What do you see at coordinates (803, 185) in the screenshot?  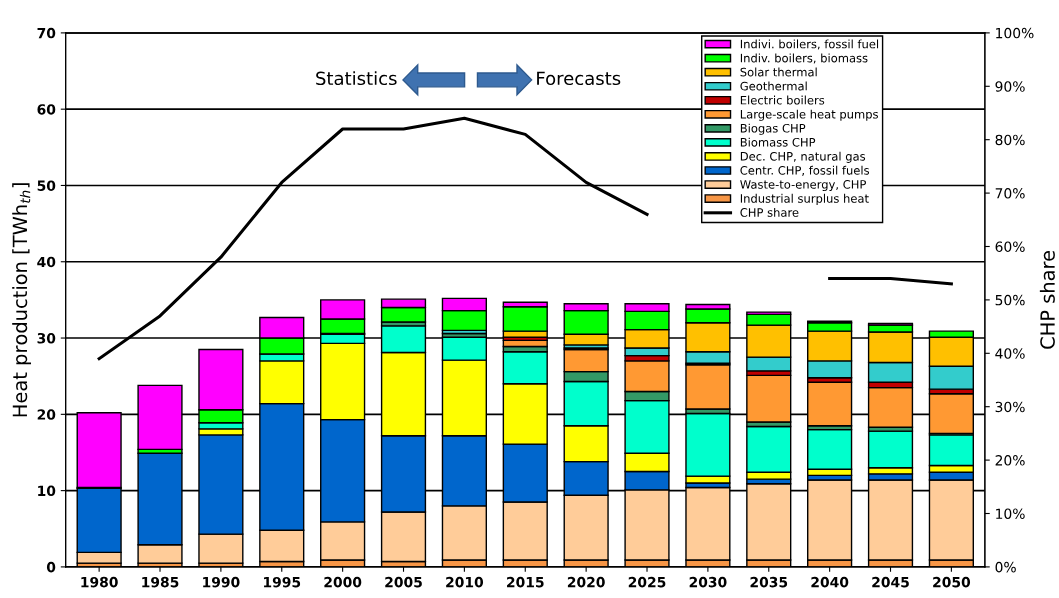 I see `legend-label: Waste-to-energy, CHP` at bounding box center [803, 185].